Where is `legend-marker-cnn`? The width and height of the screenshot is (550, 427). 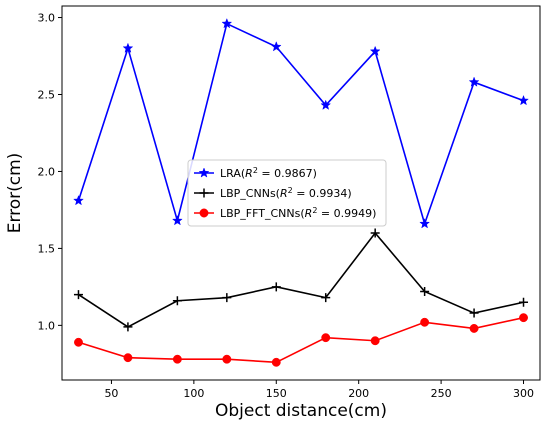 legend-marker-cnn is located at coordinates (204, 193).